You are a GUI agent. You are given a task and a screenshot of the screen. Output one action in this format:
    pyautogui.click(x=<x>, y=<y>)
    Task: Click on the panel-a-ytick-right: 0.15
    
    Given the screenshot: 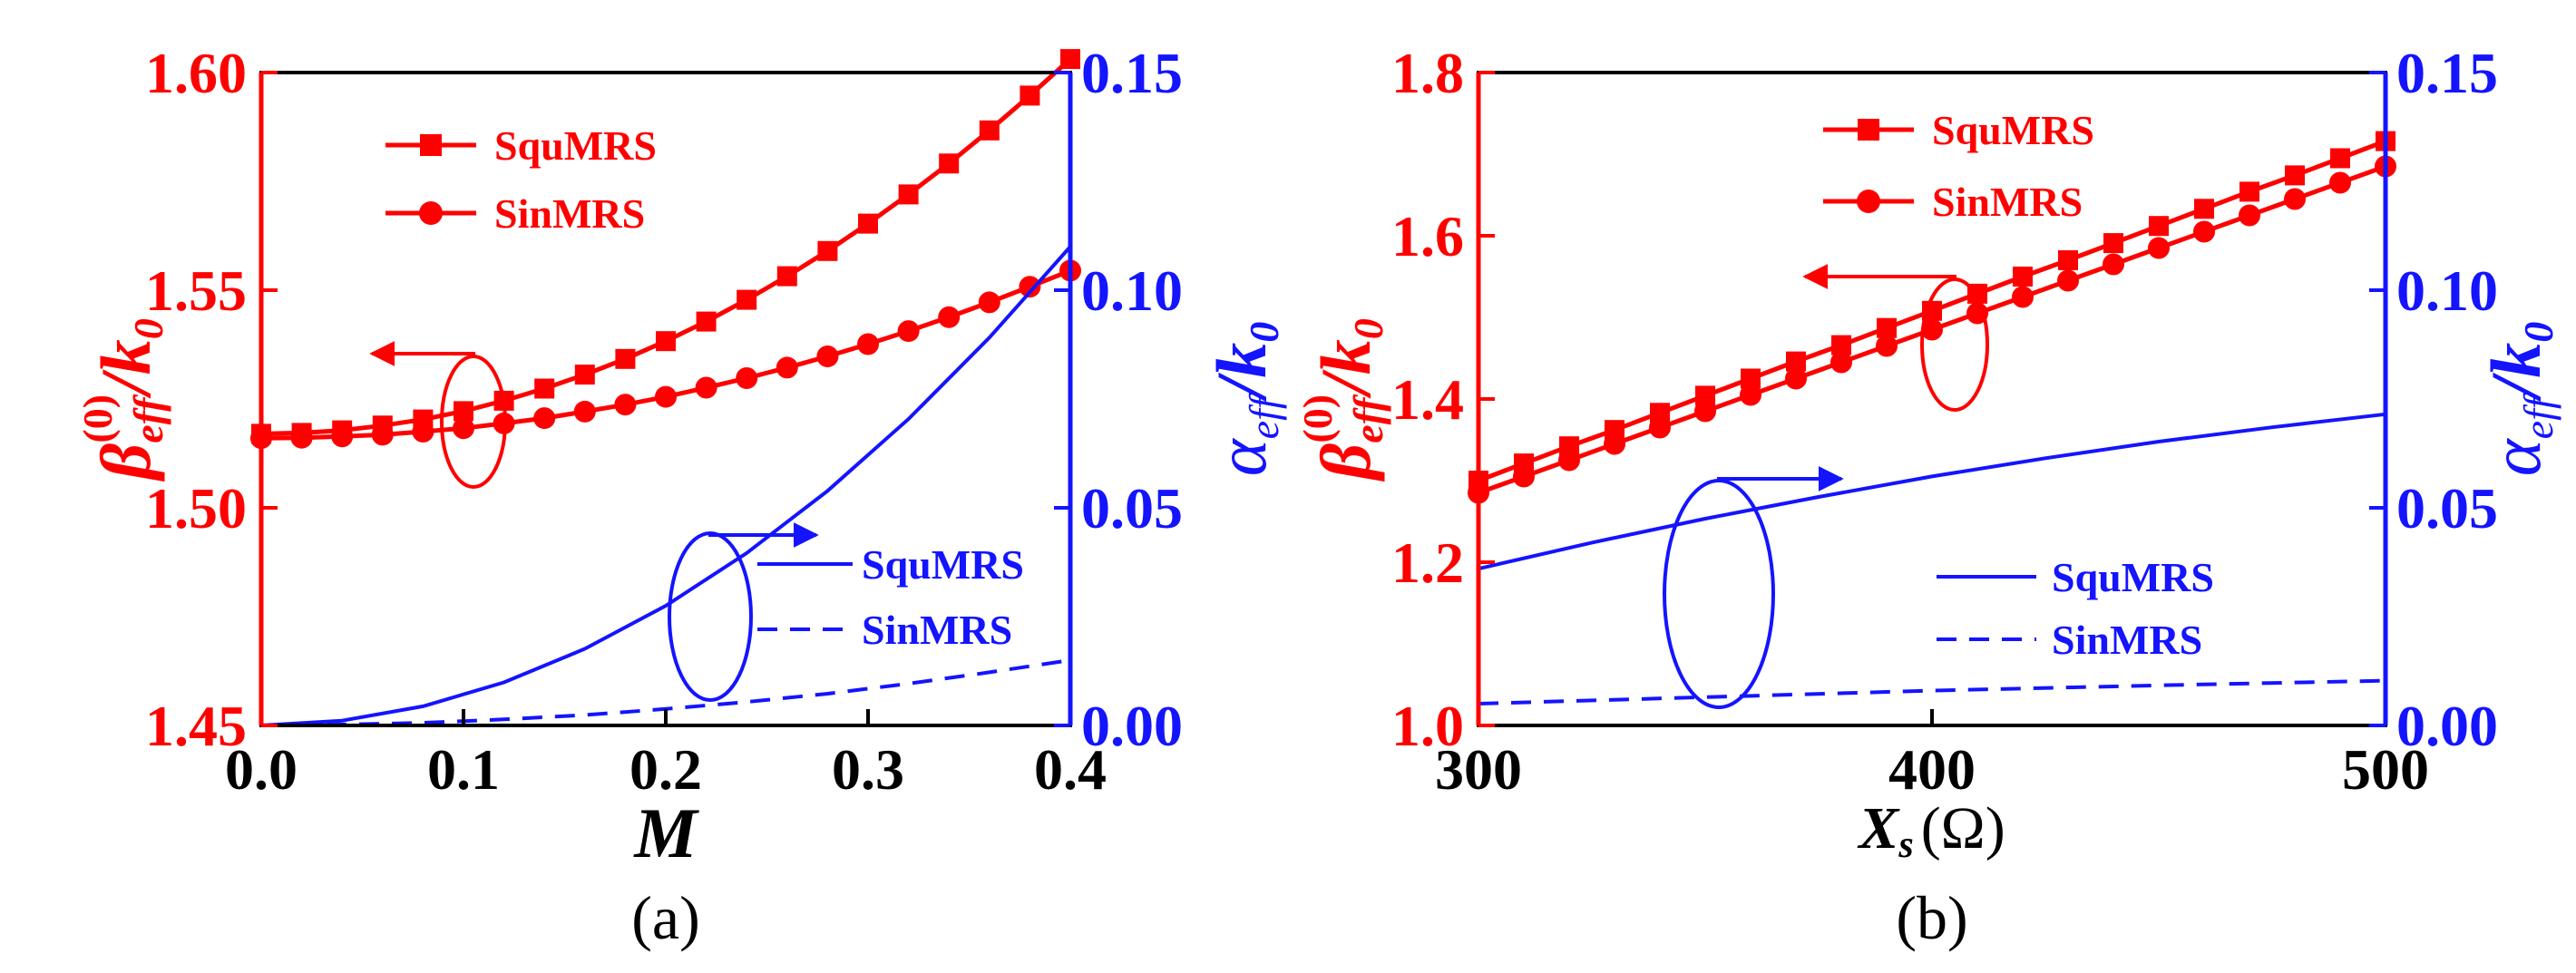 What is the action you would take?
    pyautogui.click(x=1132, y=73)
    